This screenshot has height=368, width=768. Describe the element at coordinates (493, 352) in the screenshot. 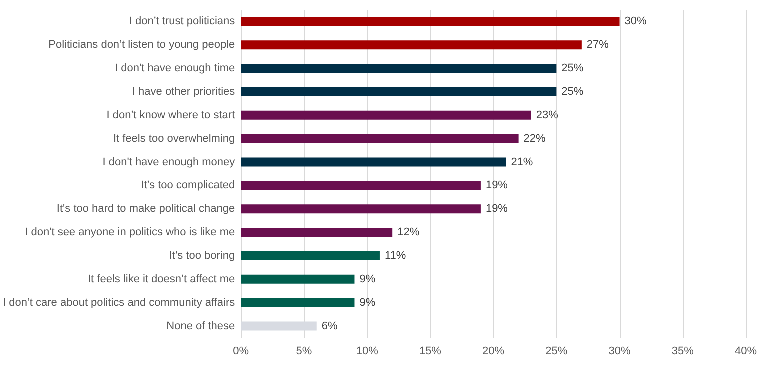

I see `x-tick-label: 20%` at that location.